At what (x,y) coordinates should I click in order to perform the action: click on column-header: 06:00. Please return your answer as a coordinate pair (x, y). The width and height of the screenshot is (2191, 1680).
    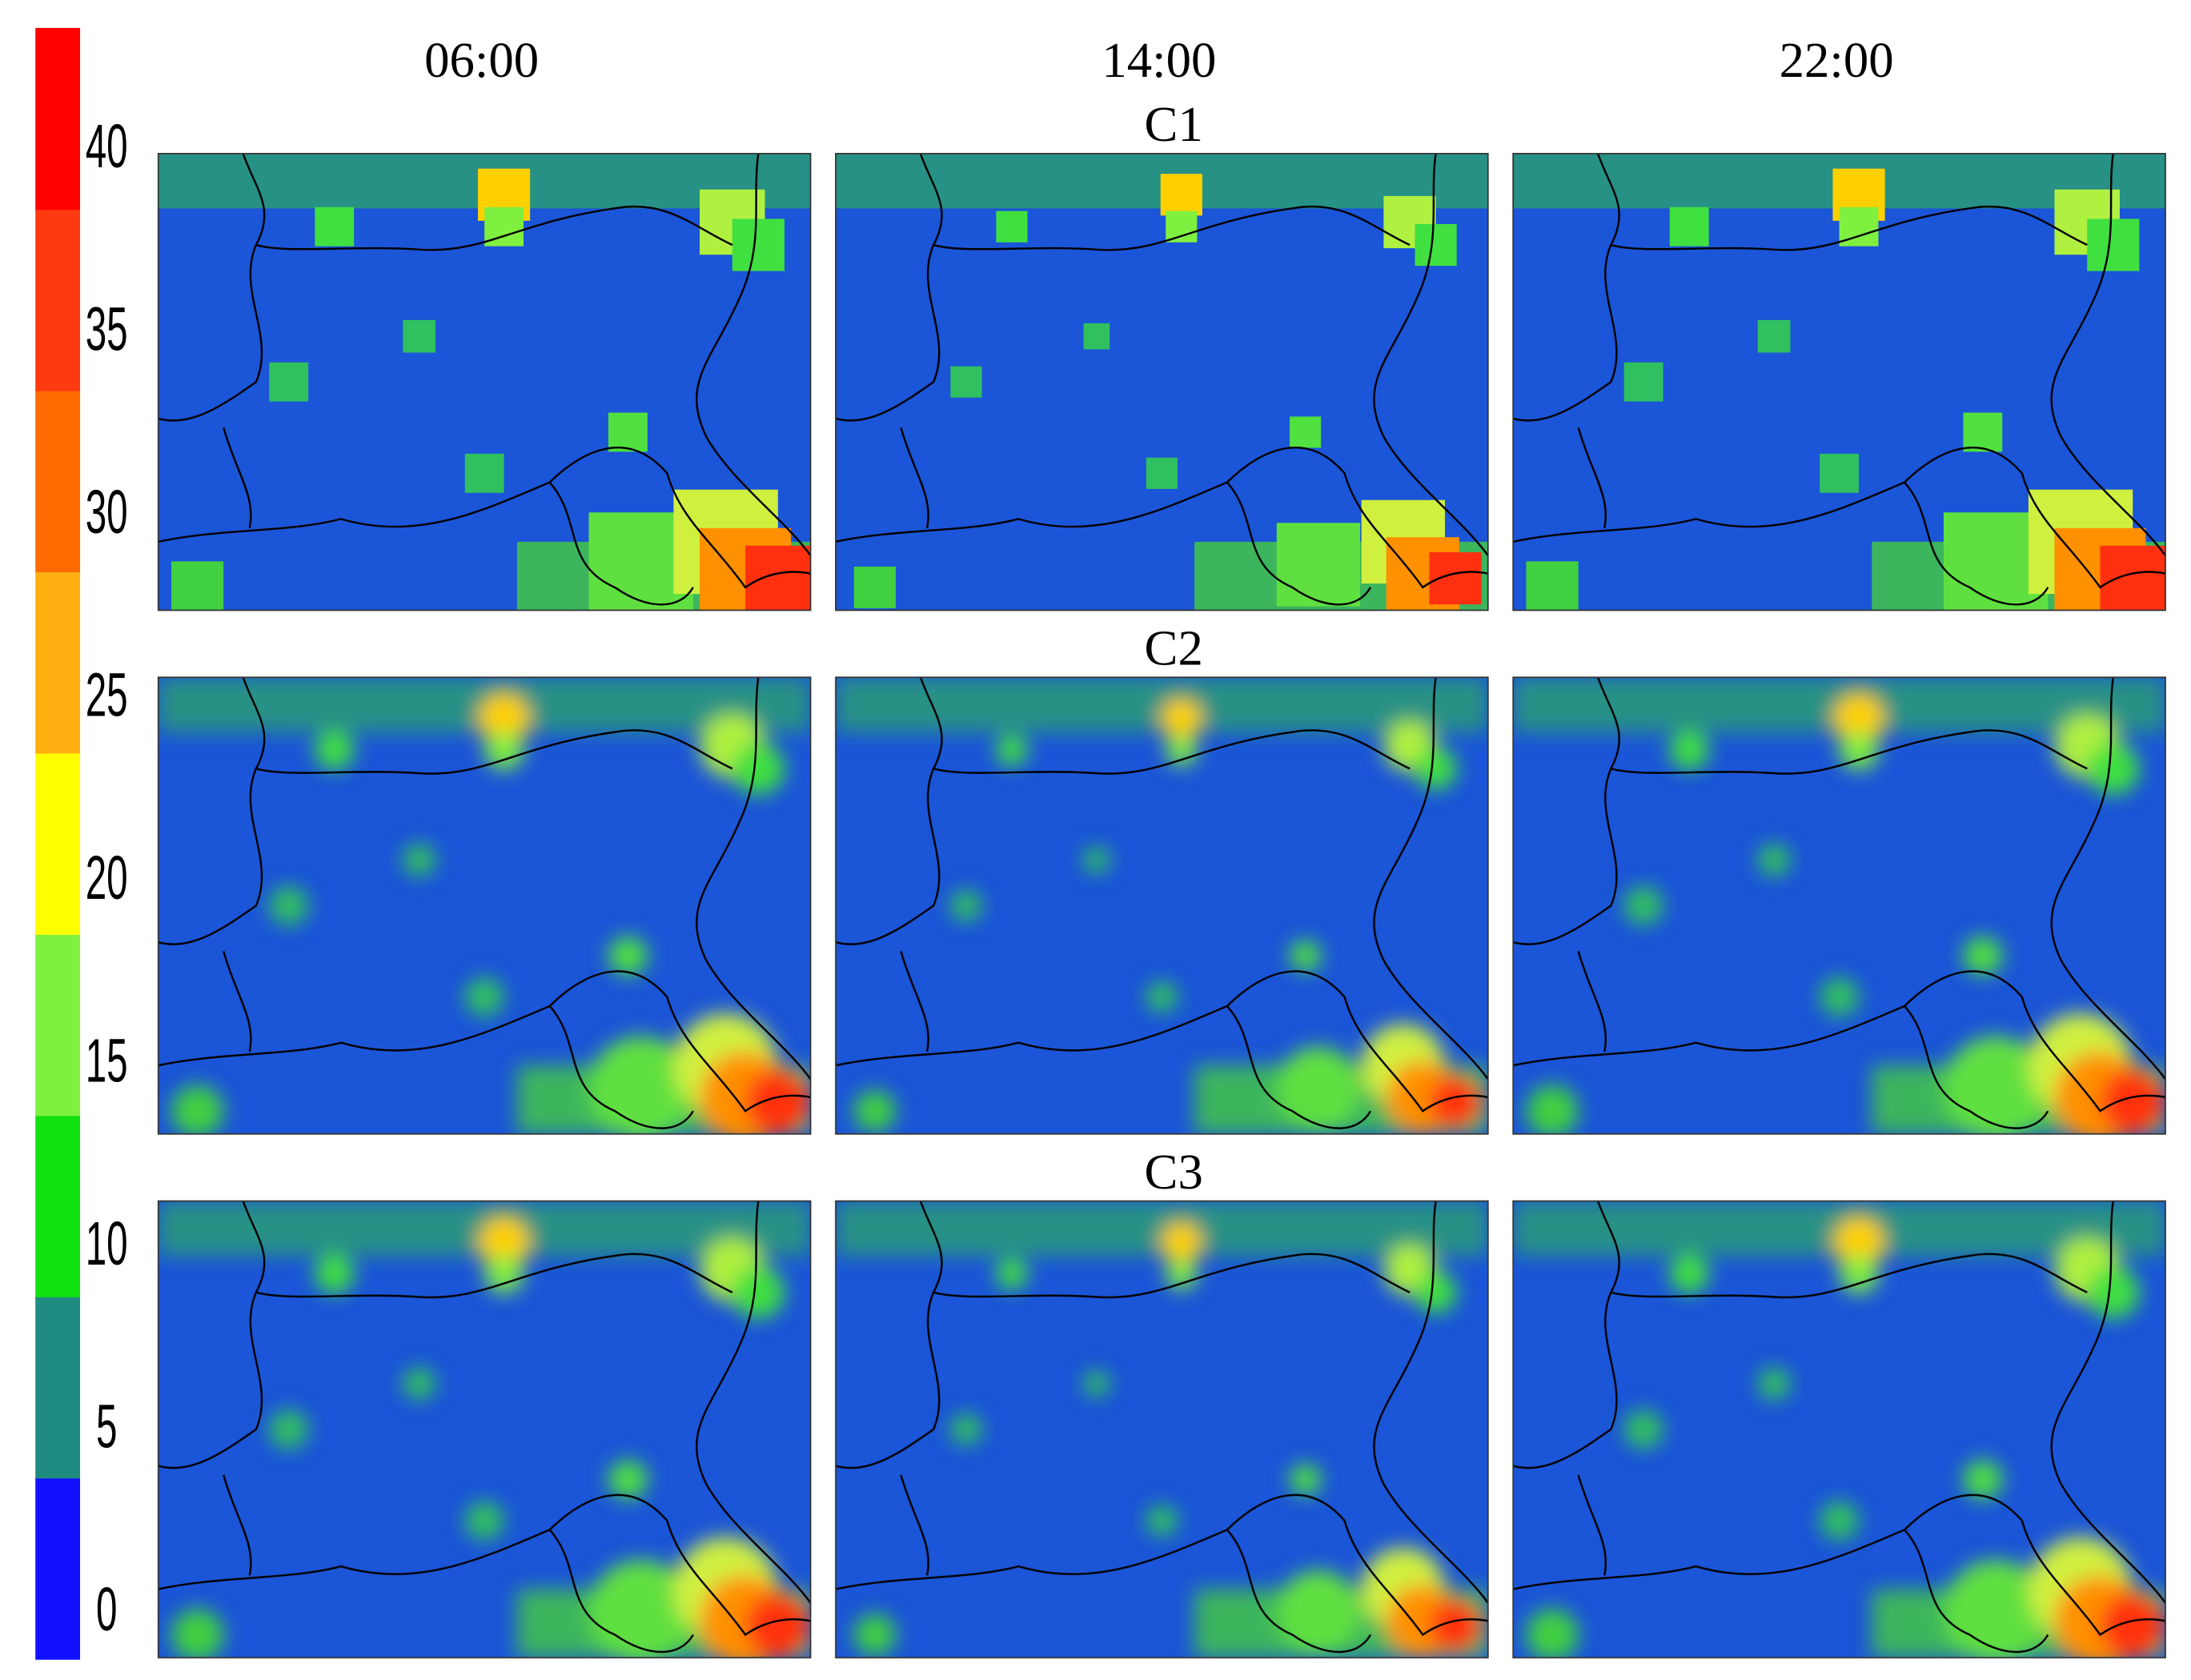
    Looking at the image, I should click on (481, 60).